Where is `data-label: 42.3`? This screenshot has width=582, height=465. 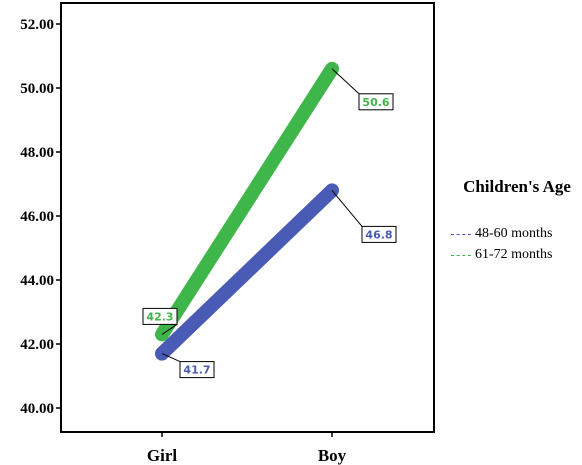
data-label: 42.3 is located at coordinates (159, 316).